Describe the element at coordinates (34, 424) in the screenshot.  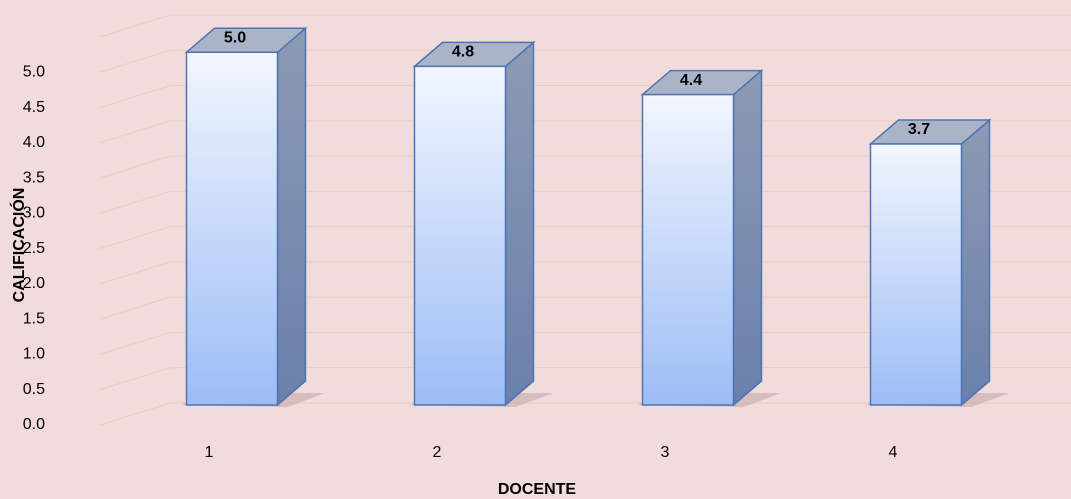
I see `y-tick-label: 0.0` at that location.